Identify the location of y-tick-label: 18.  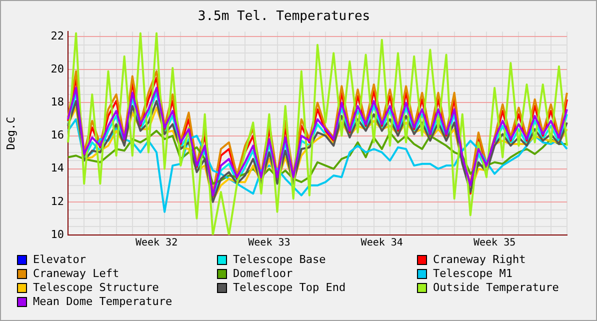
(57, 102).